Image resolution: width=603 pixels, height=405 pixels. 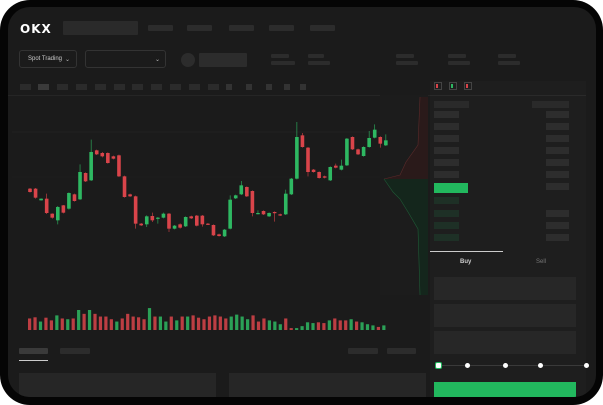 I want to click on leverage-slider-handle, so click(x=438, y=365).